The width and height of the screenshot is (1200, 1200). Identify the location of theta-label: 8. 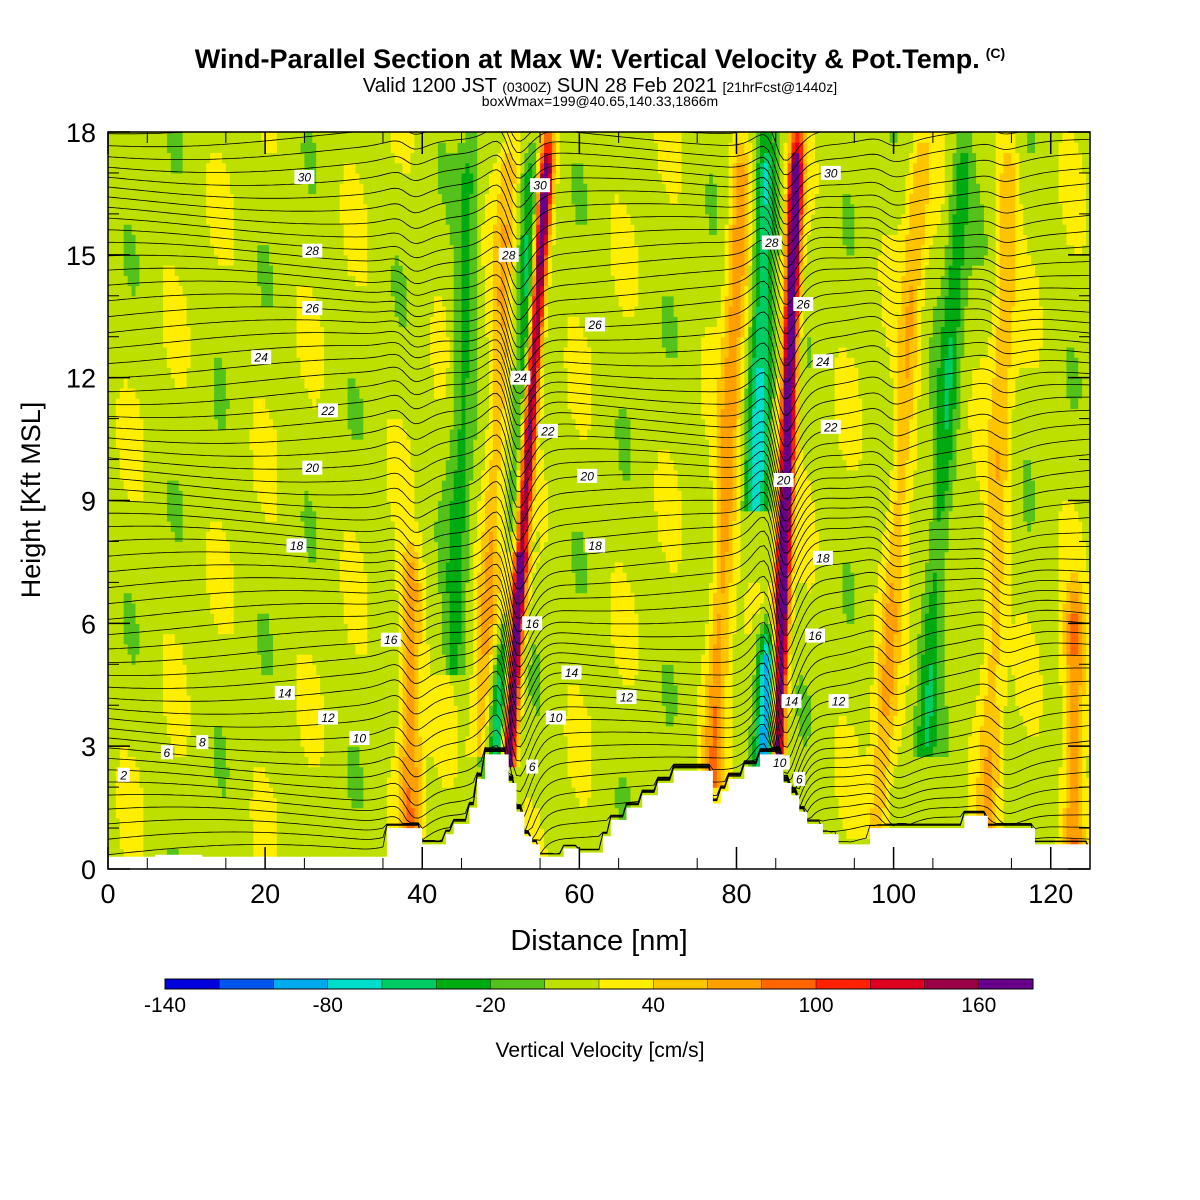
(202, 742).